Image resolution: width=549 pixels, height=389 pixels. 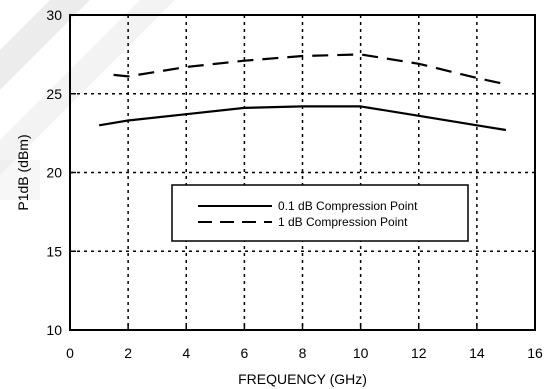 What do you see at coordinates (361, 353) in the screenshot?
I see `x-tick-label: 10` at bounding box center [361, 353].